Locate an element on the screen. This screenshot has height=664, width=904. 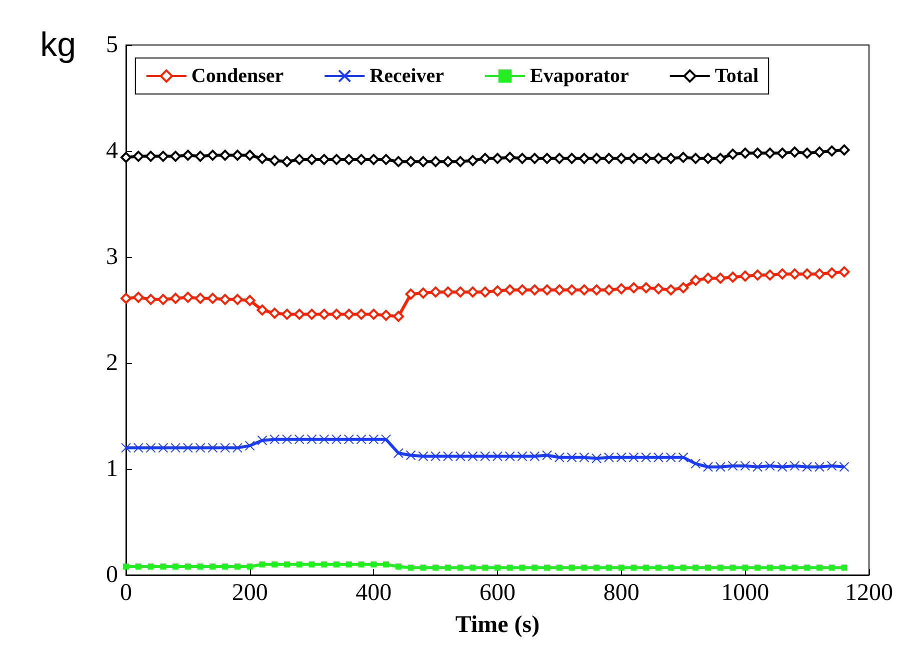
x-tick-label: 200 is located at coordinates (250, 593).